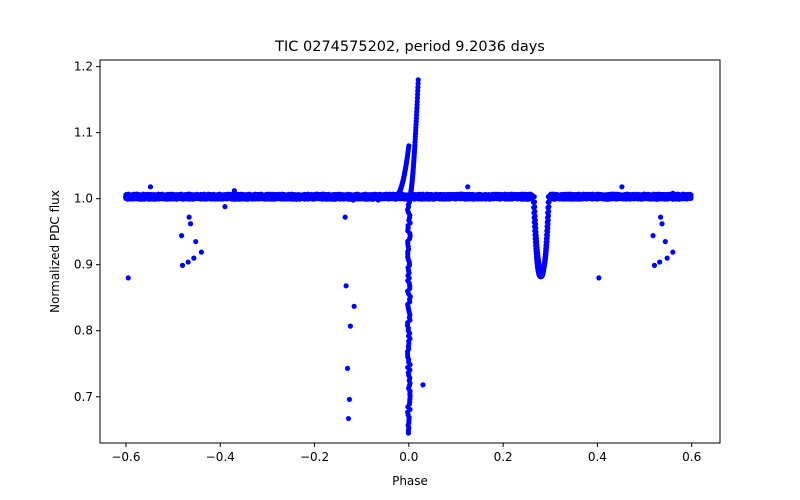 This screenshot has height=500, width=800. Describe the element at coordinates (408, 433) in the screenshot. I see `primary-eclipse-point` at that location.